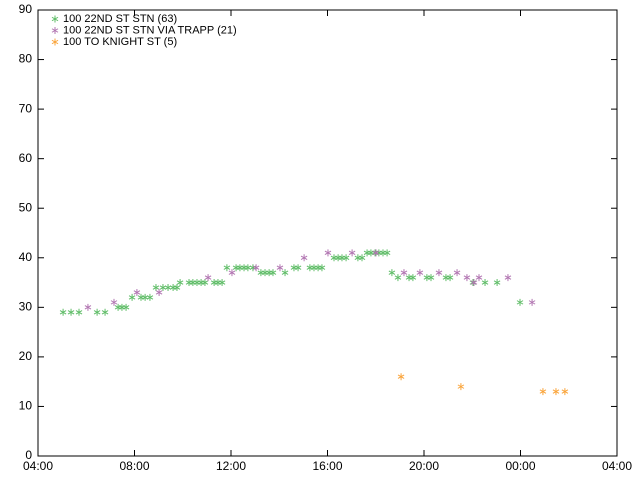 Image resolution: width=640 pixels, height=480 pixels. What do you see at coordinates (26, 158) in the screenshot?
I see `y-tick-label: 60` at bounding box center [26, 158].